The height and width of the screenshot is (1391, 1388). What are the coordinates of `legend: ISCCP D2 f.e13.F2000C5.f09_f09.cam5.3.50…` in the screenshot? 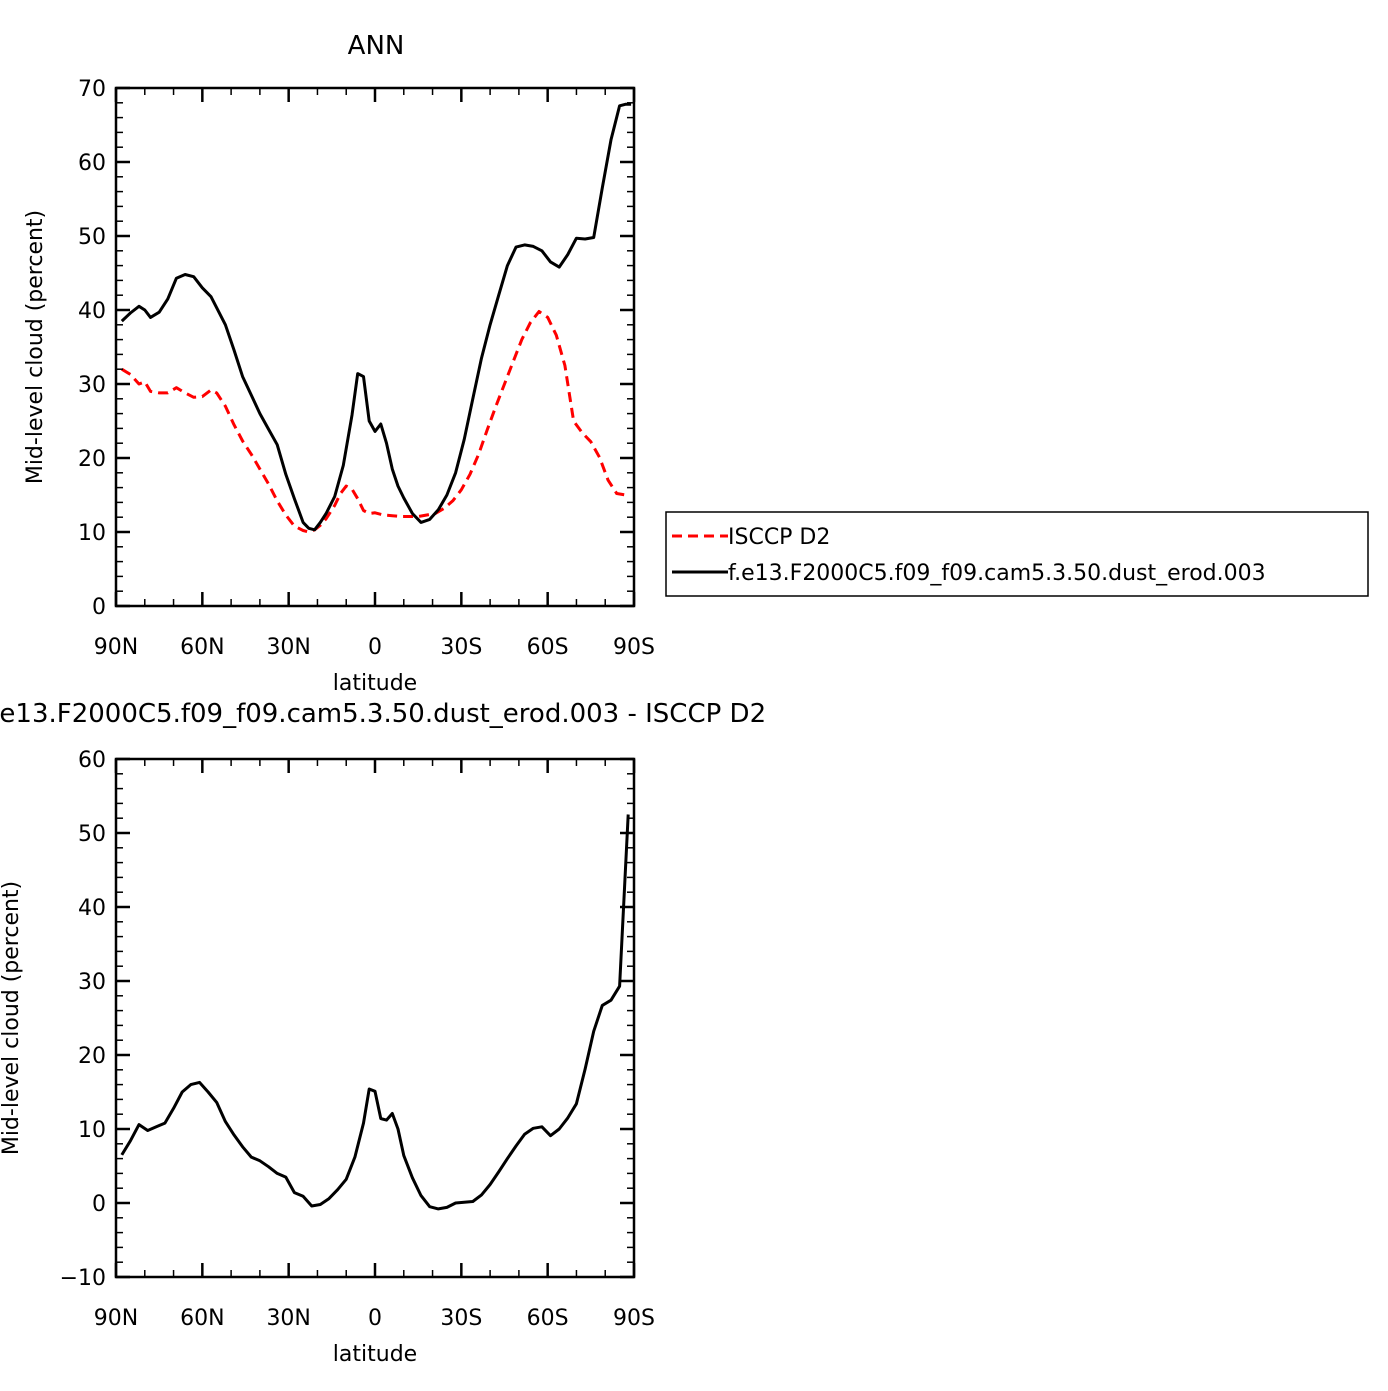 It's located at (1017, 554).